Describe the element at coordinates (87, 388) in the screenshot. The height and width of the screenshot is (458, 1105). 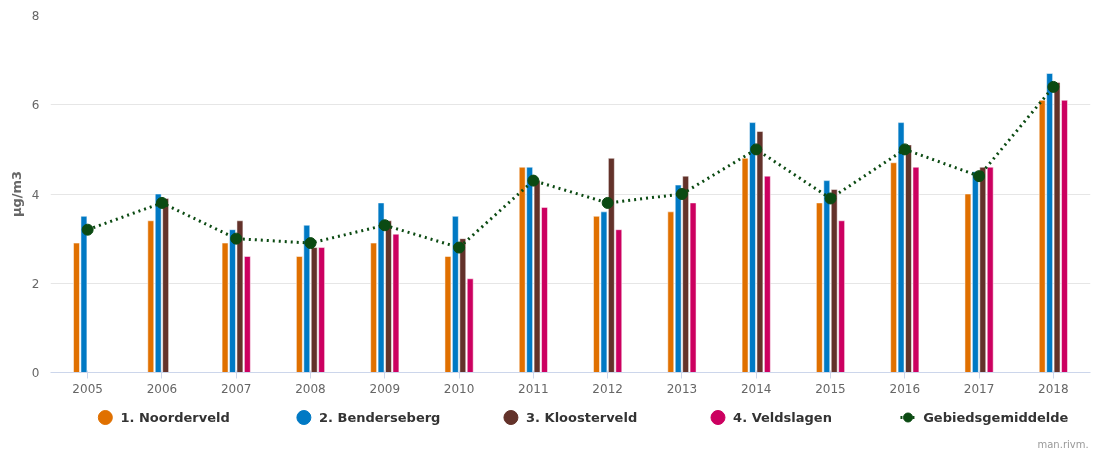
I see `x-tick-label: 2005` at that location.